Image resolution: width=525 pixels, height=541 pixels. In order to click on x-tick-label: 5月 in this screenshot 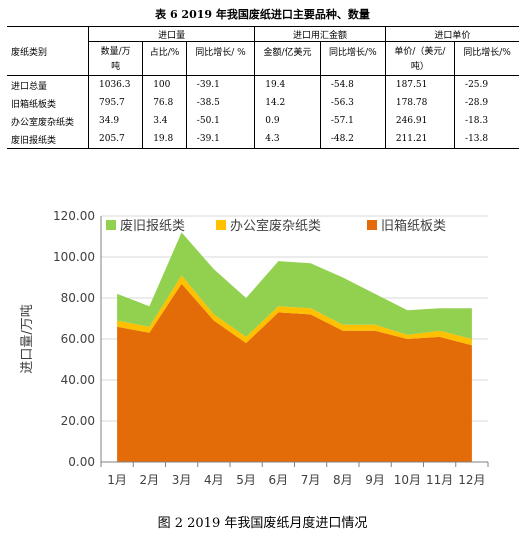, I will do `click(246, 480)`.